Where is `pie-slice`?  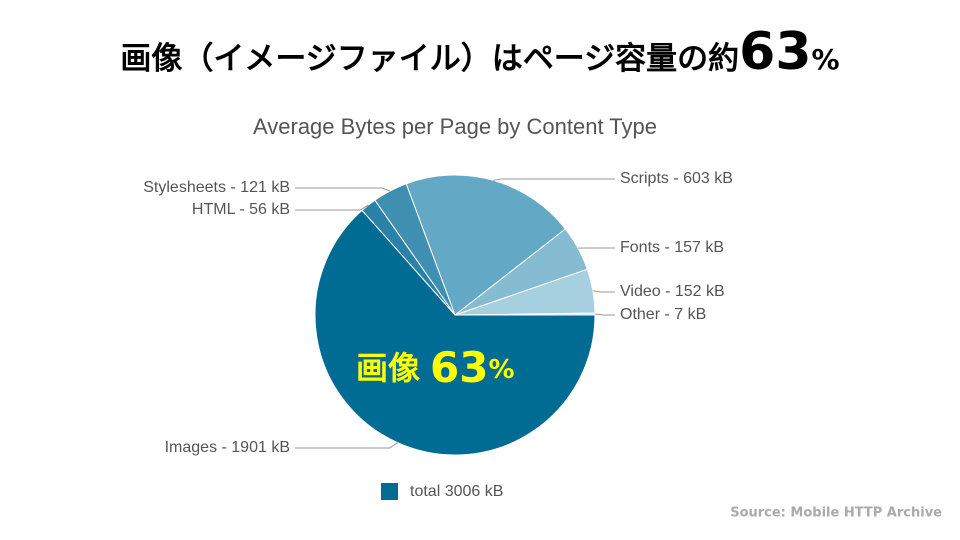 pie-slice is located at coordinates (455, 332).